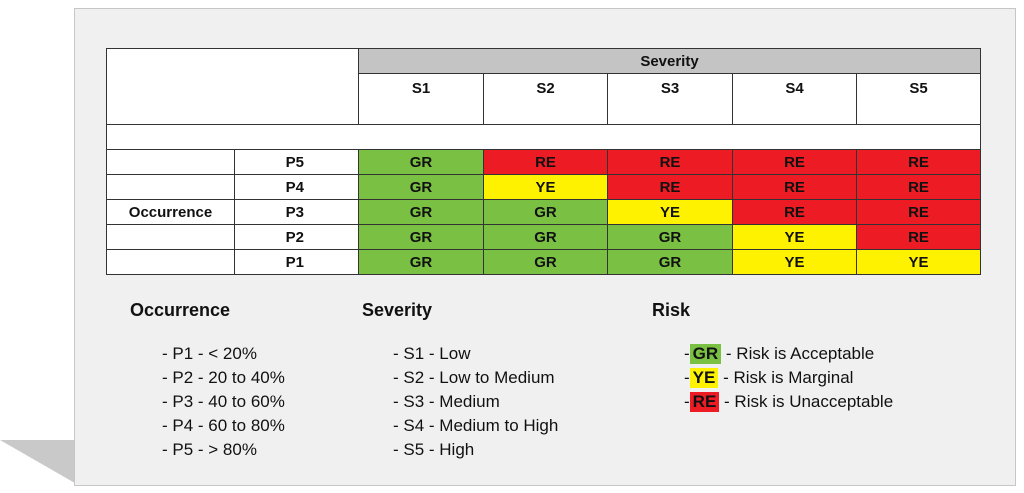  What do you see at coordinates (809, 401) in the screenshot?
I see `legend-text: - Risk is Unacceptable` at bounding box center [809, 401].